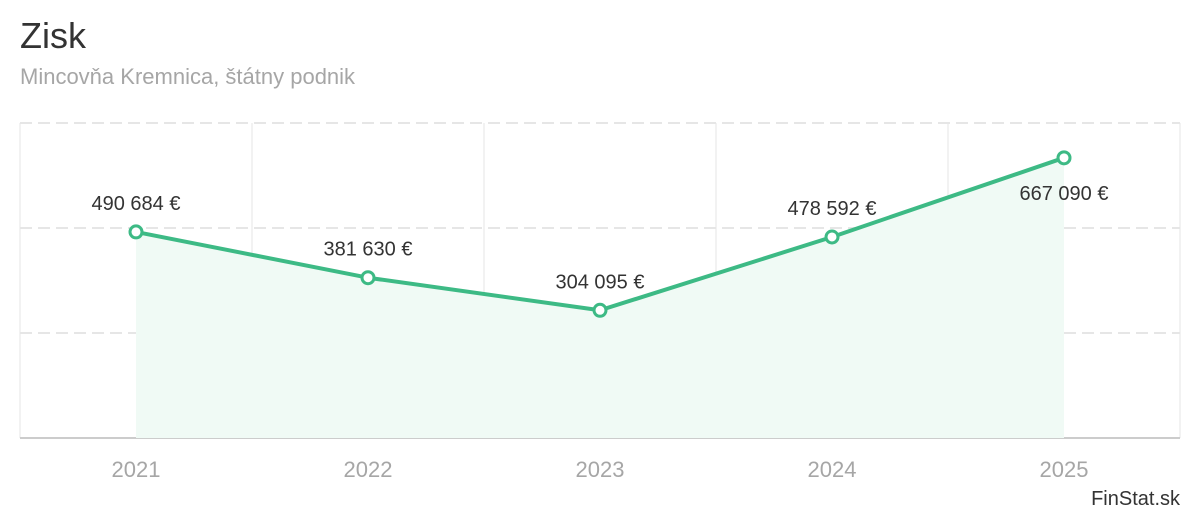 The image size is (1200, 520). I want to click on data-point-2024, so click(832, 237).